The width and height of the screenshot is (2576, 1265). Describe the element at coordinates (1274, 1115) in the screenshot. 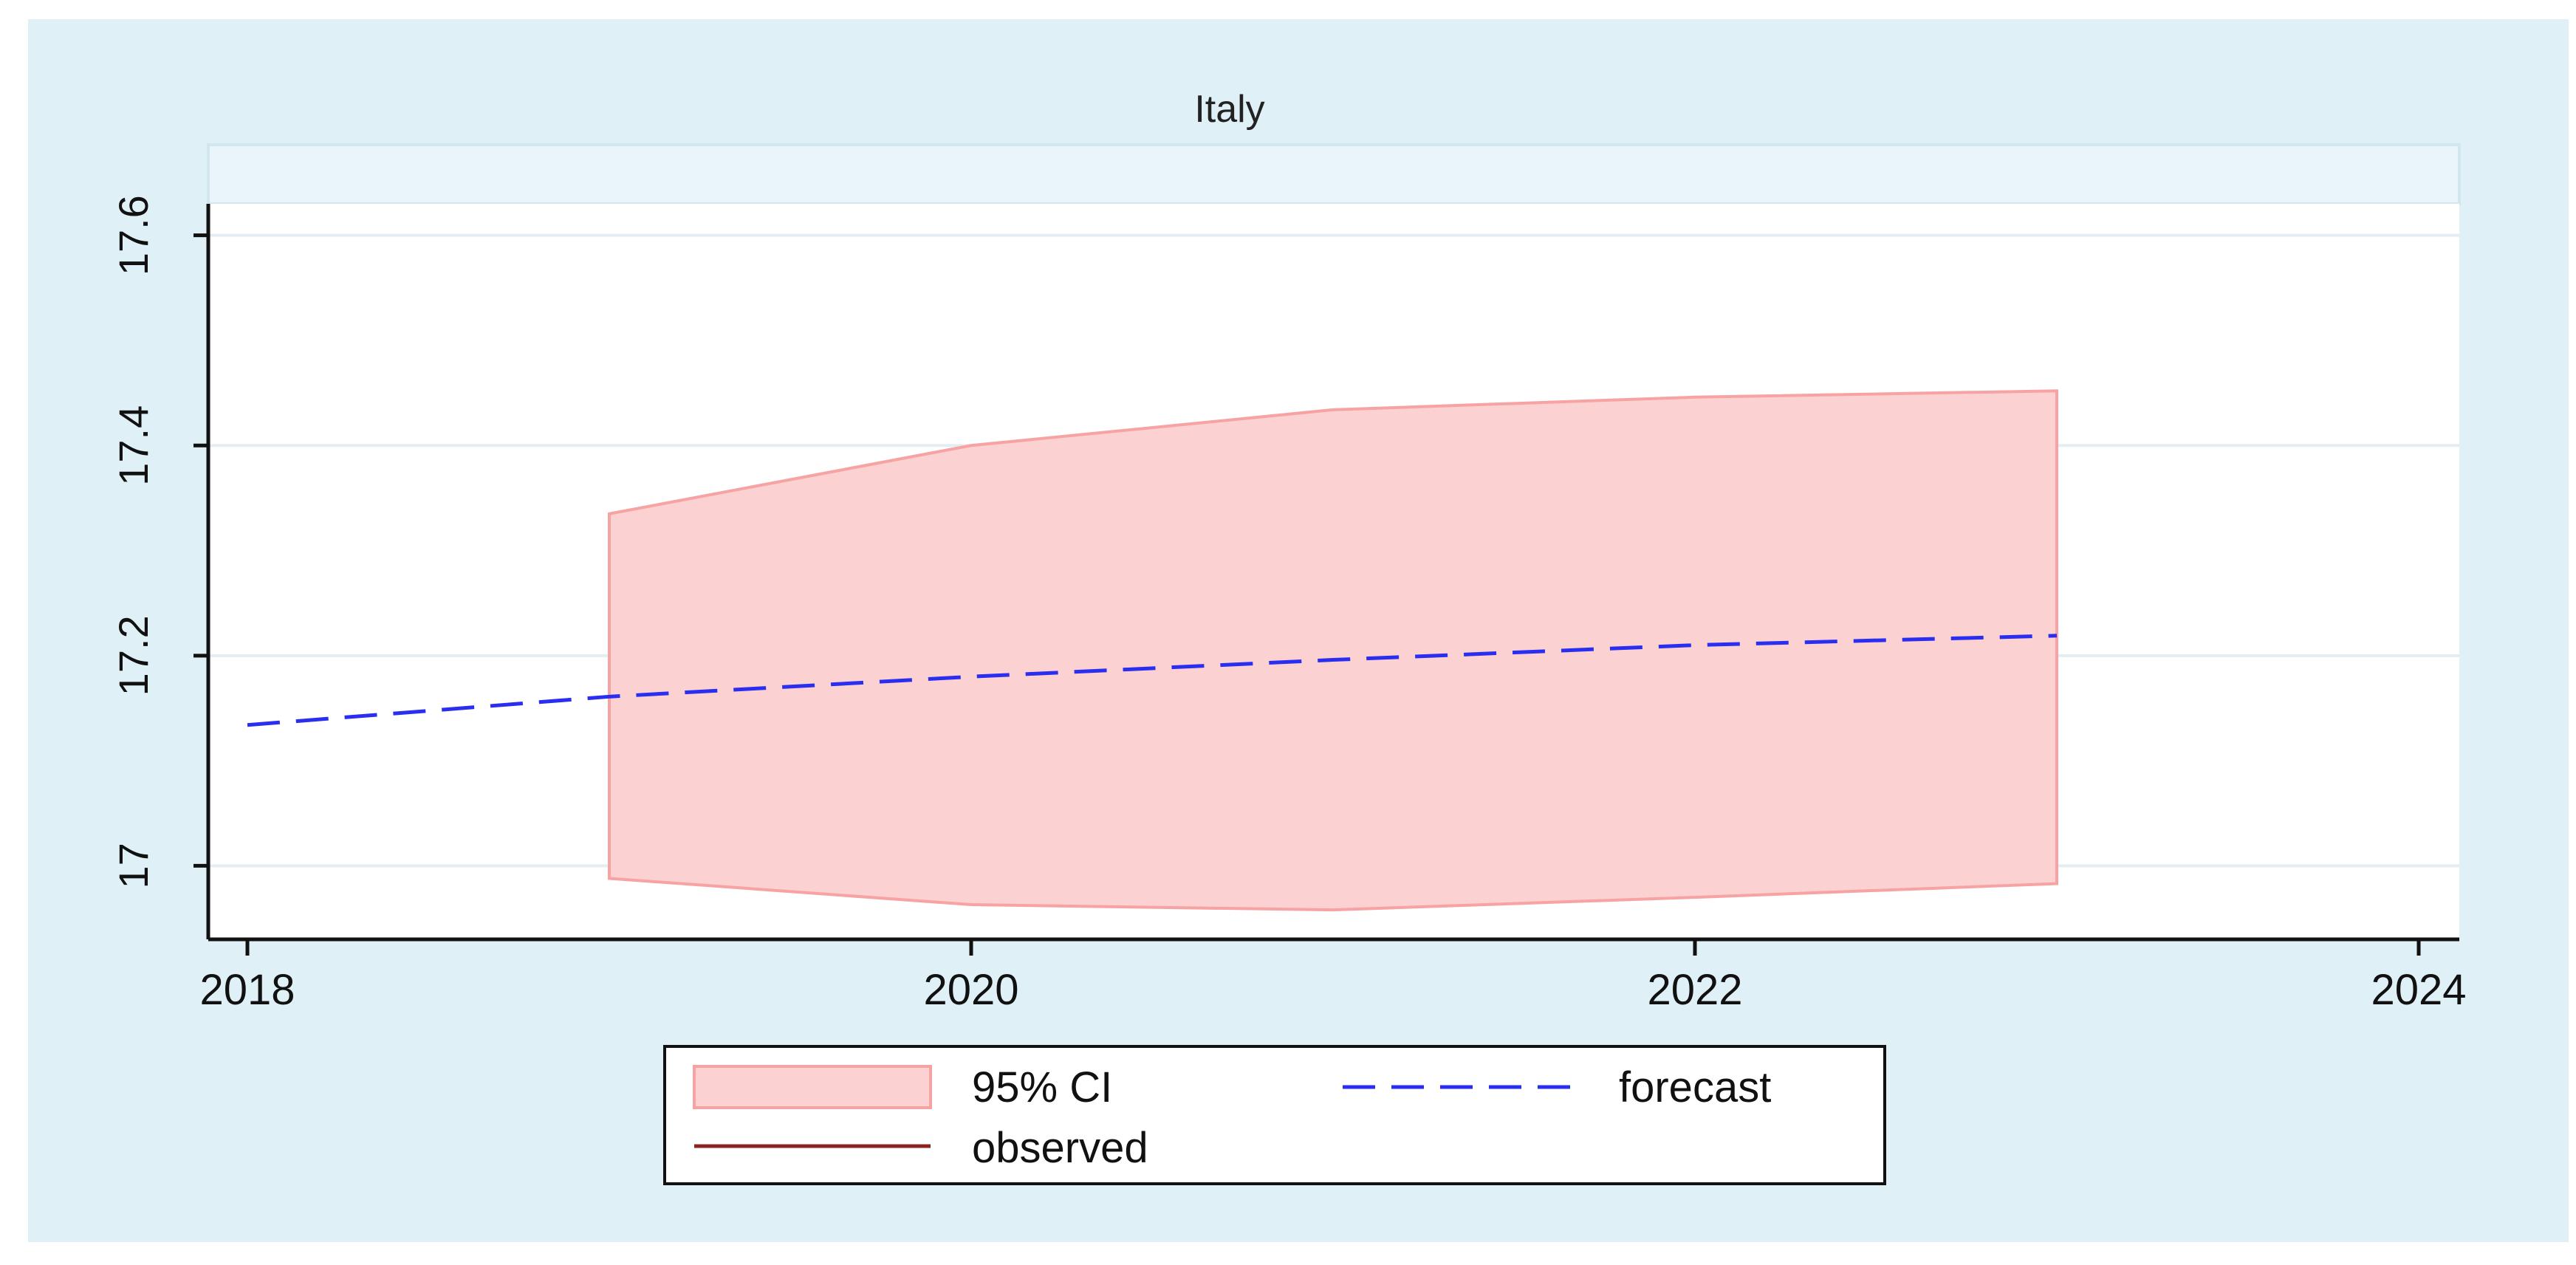

I see `legend: 95% CI forecast observed` at that location.